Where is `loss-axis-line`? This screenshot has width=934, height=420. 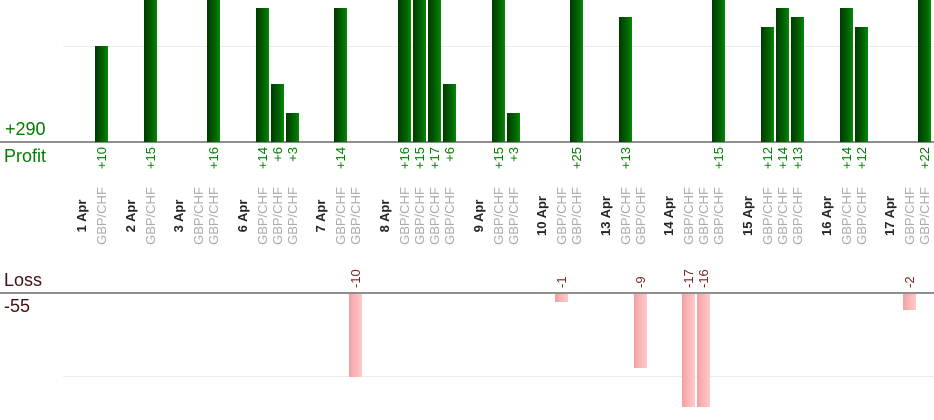 loss-axis-line is located at coordinates (467, 293).